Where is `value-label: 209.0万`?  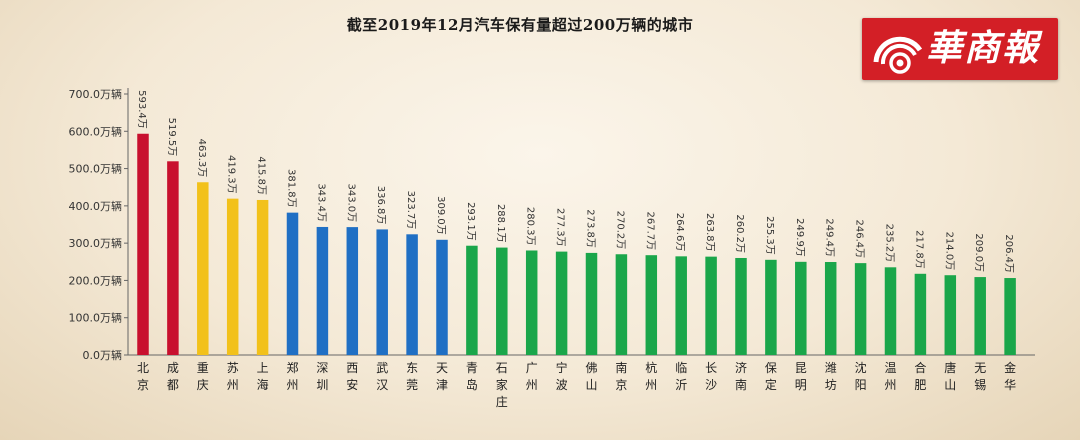 value-label: 209.0万 is located at coordinates (978, 252).